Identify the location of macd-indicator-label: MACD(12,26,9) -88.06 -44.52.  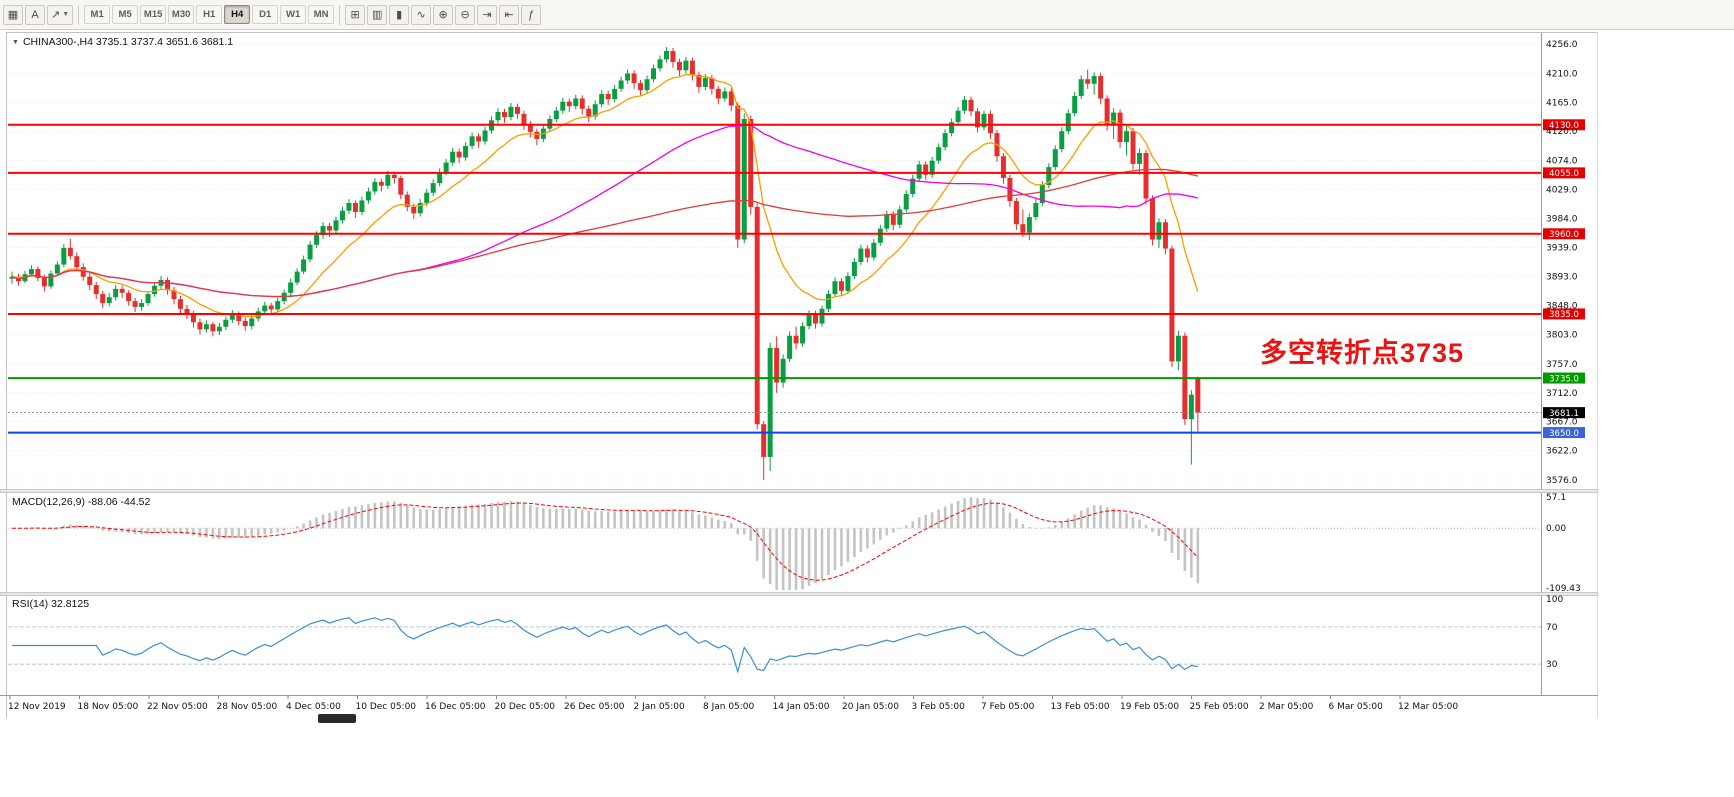
(81, 502).